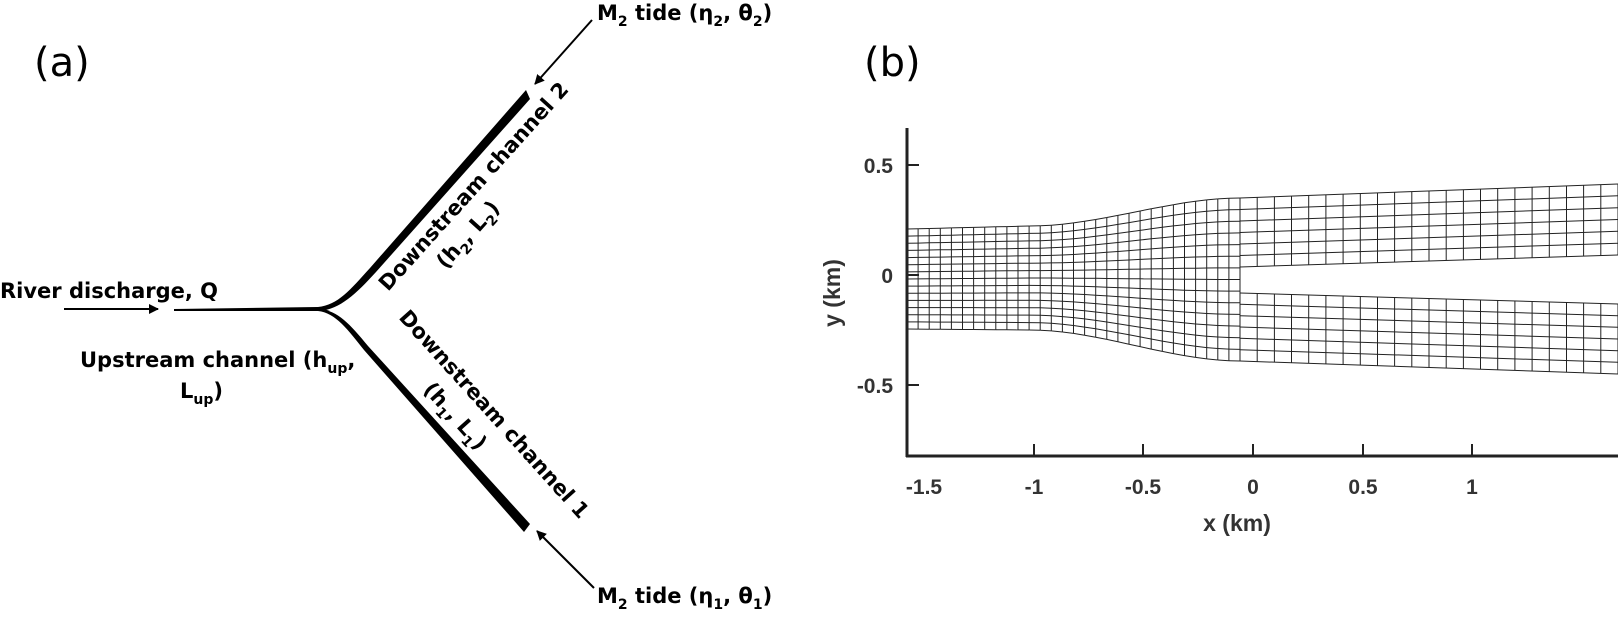 The image size is (1618, 625). I want to click on upstream-channel-label-line2: Lup), so click(201, 393).